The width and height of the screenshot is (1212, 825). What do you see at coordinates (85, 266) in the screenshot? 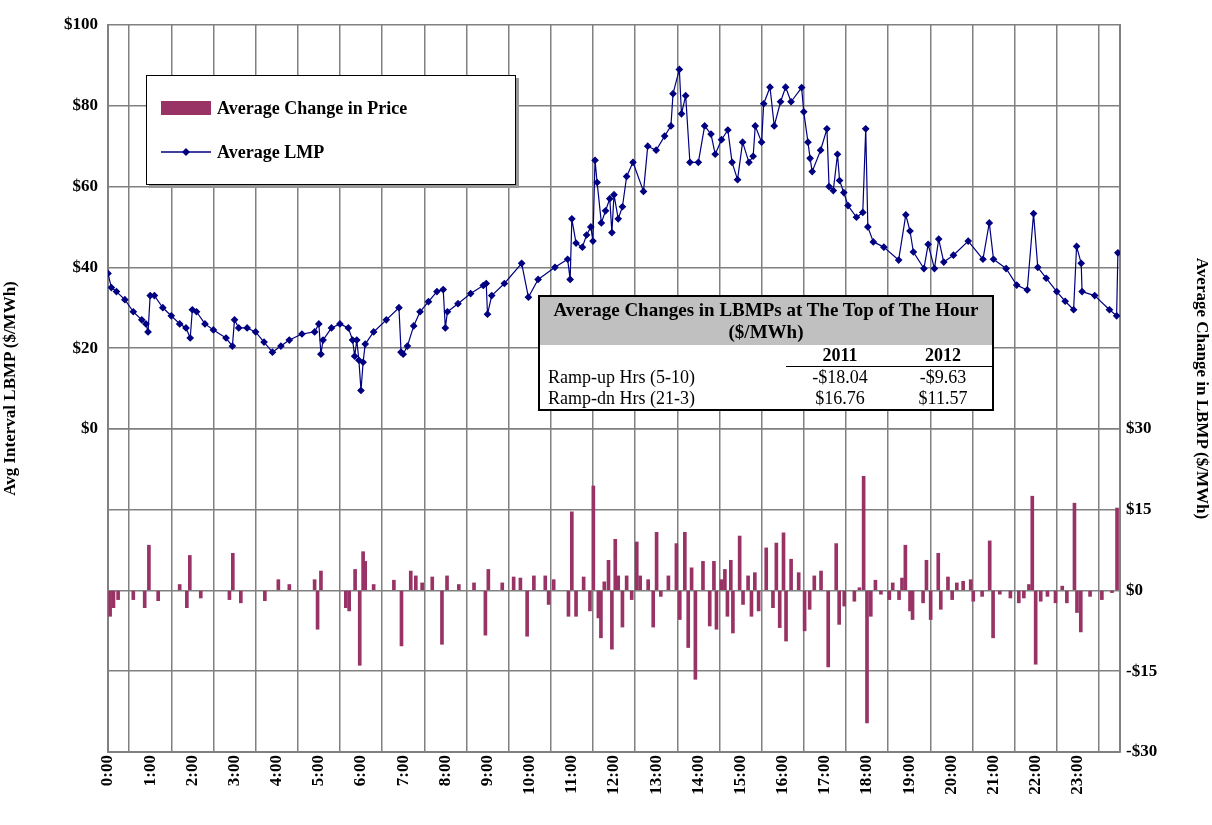
I see `y-tick-label: $40` at bounding box center [85, 266].